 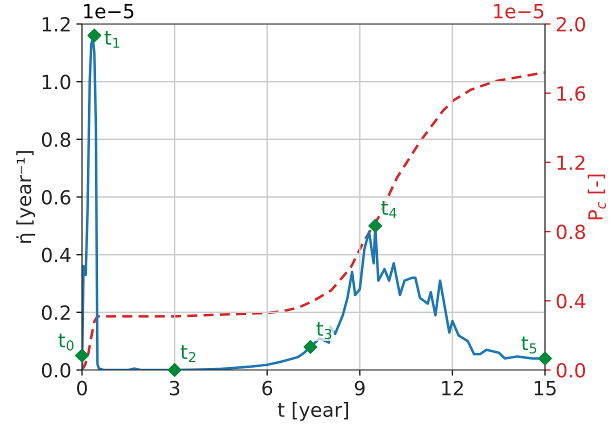 I want to click on y-tick-label: 1.2, so click(x=56, y=24).